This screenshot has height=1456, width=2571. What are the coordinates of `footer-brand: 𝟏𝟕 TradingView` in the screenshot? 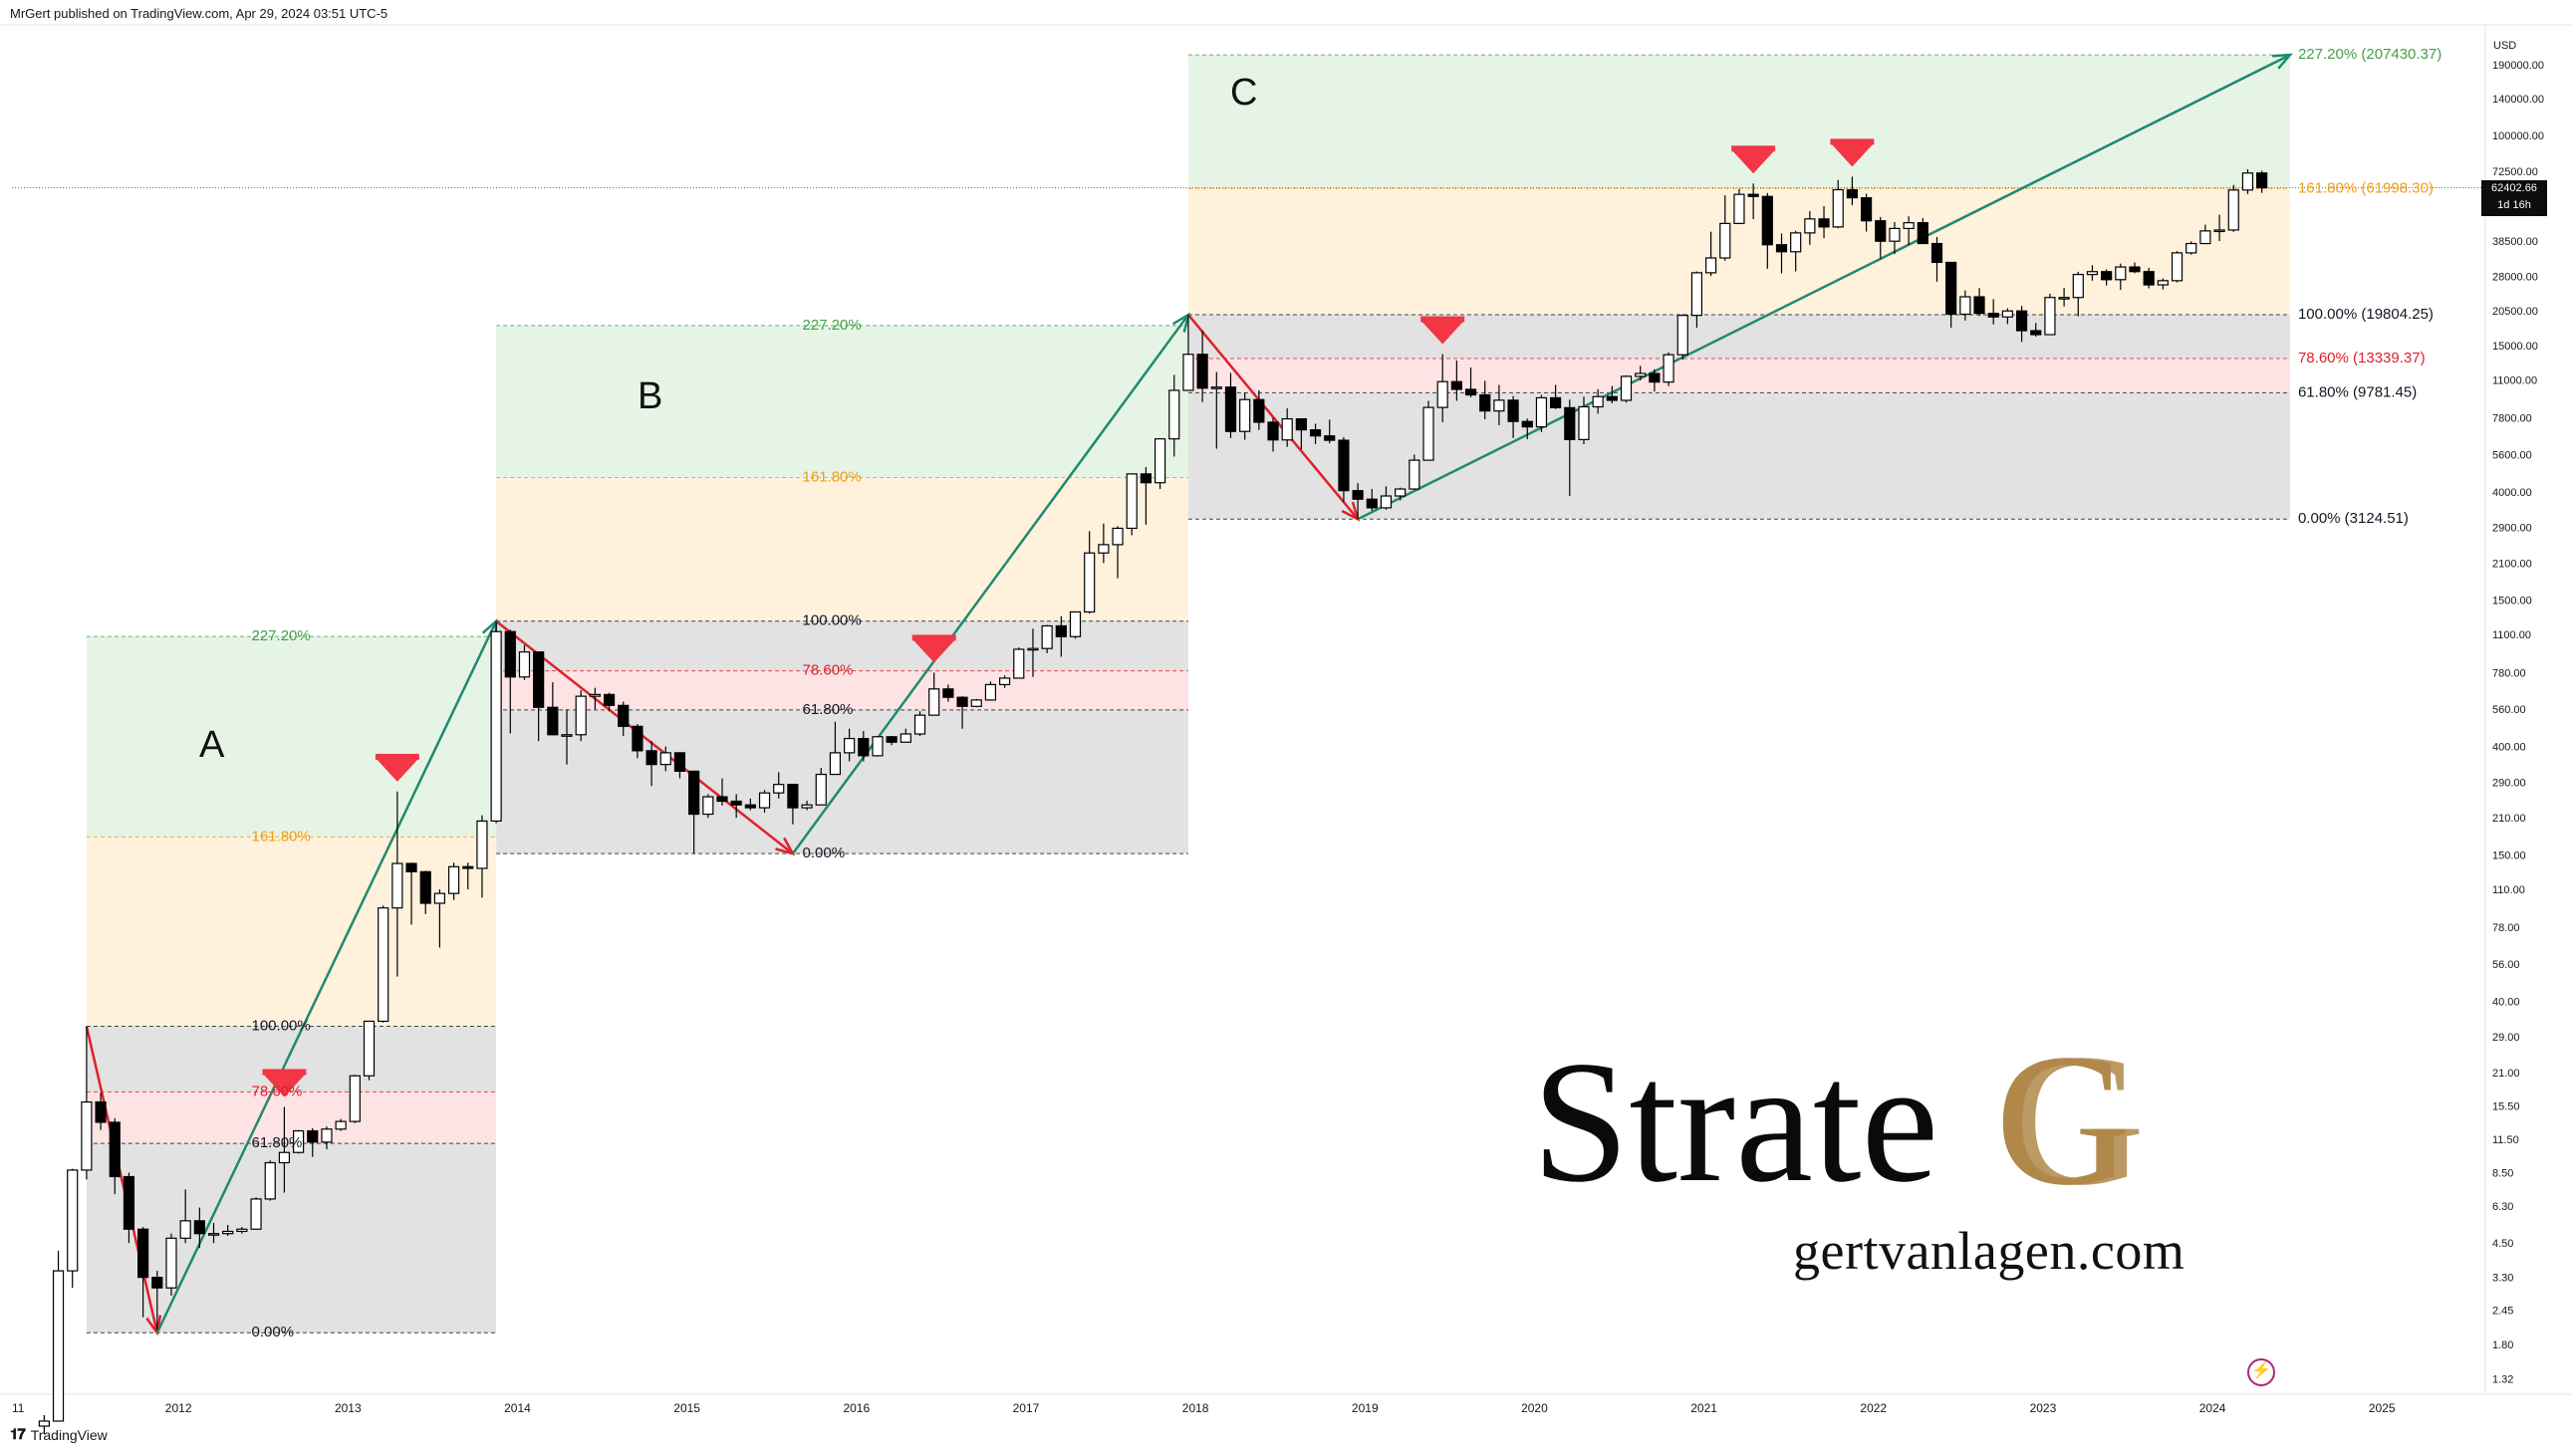 It's located at (59, 1434).